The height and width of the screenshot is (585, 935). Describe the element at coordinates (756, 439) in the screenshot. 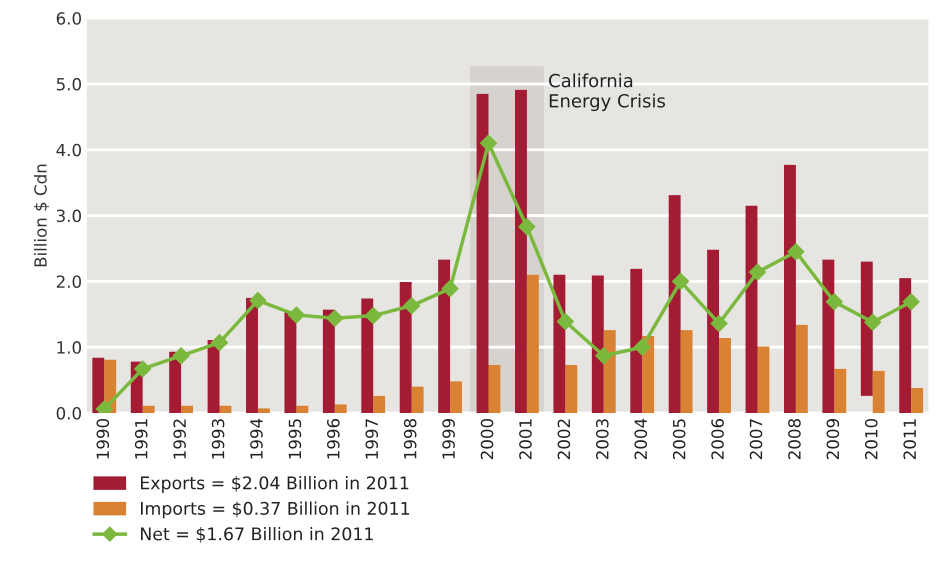

I see `x-tick-label: 2007` at that location.